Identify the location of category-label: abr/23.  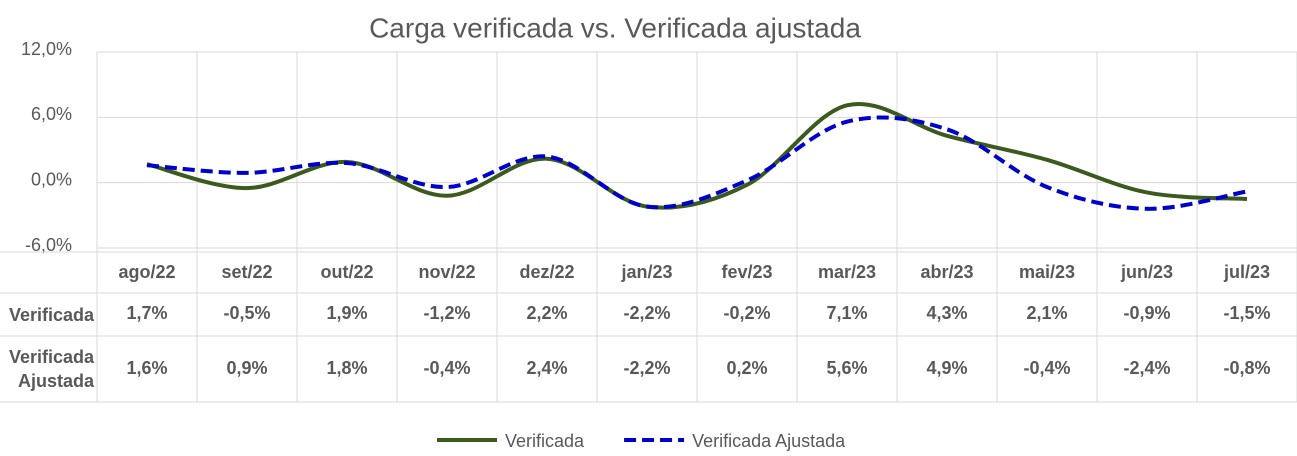
(946, 272).